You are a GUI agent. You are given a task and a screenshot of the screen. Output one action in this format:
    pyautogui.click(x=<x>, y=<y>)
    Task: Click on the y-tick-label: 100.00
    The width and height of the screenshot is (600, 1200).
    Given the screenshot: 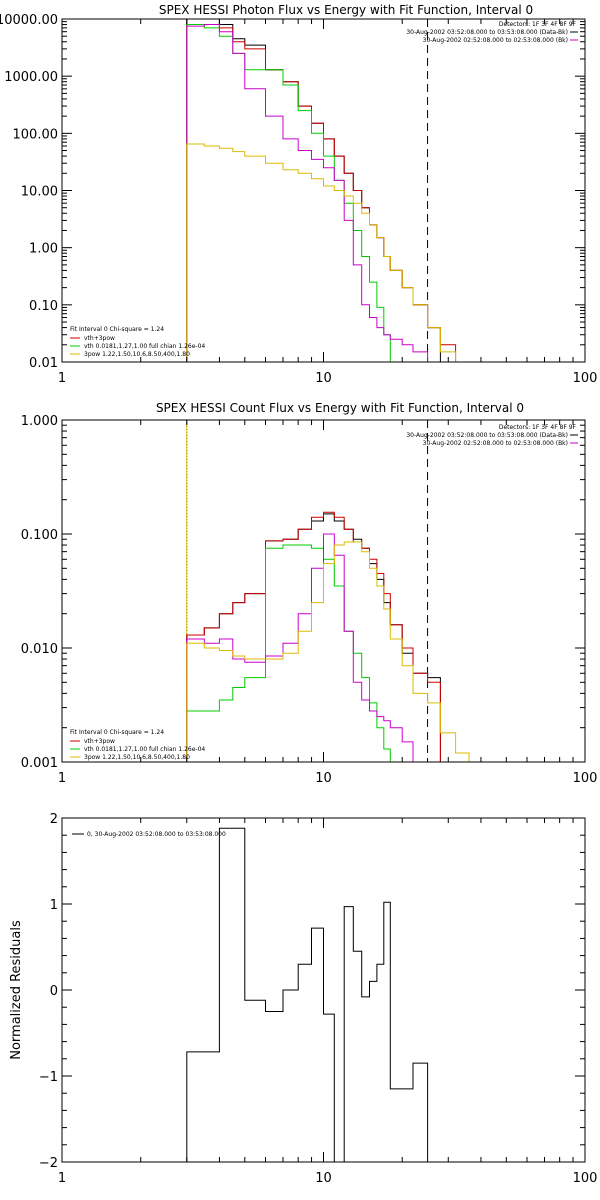 What is the action you would take?
    pyautogui.click(x=36, y=134)
    